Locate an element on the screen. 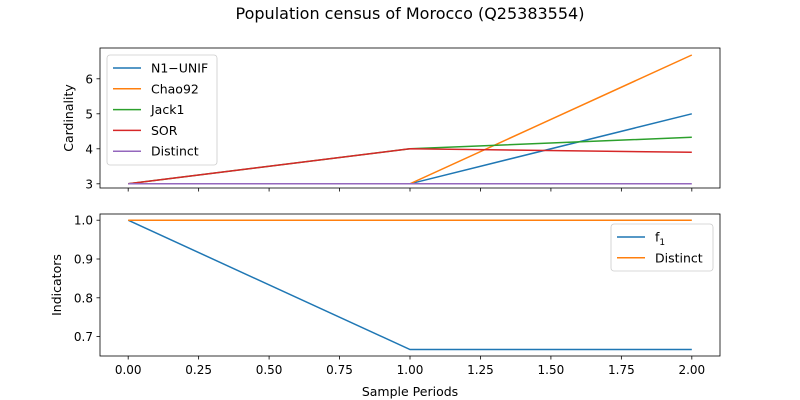 The width and height of the screenshot is (800, 400). x-tick-label: 0.50 is located at coordinates (269, 370).